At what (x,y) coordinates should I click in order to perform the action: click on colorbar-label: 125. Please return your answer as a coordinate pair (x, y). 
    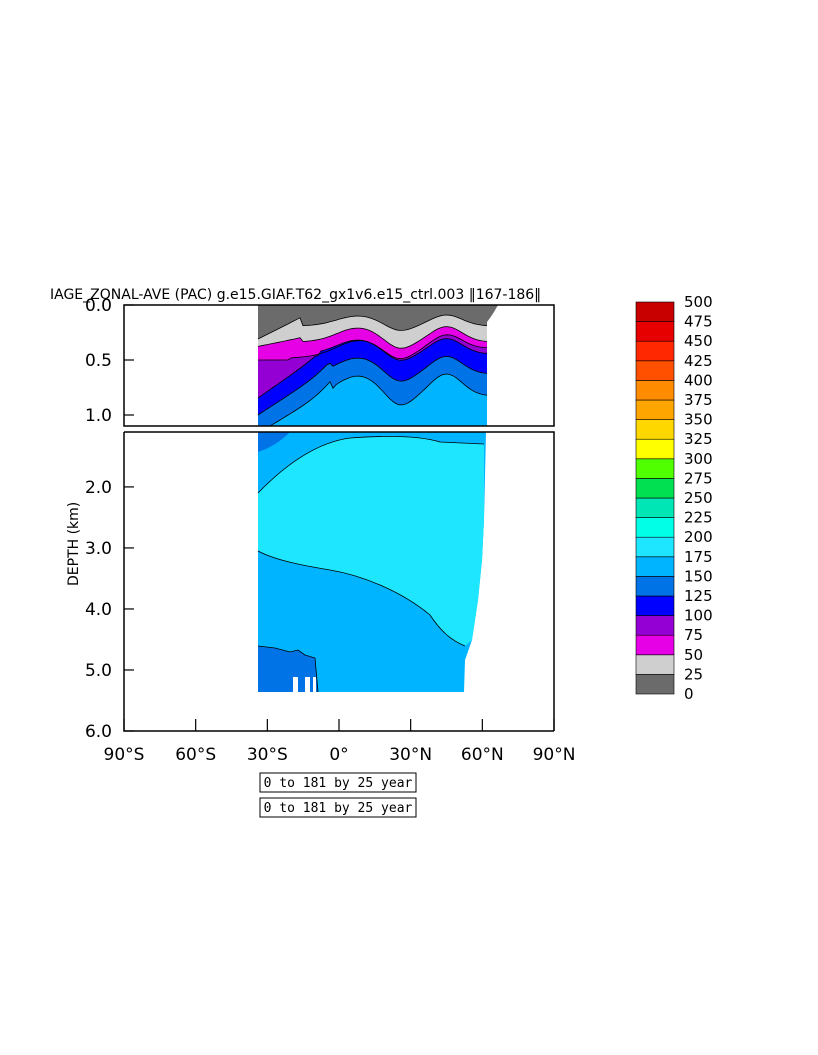
    Looking at the image, I should click on (698, 596).